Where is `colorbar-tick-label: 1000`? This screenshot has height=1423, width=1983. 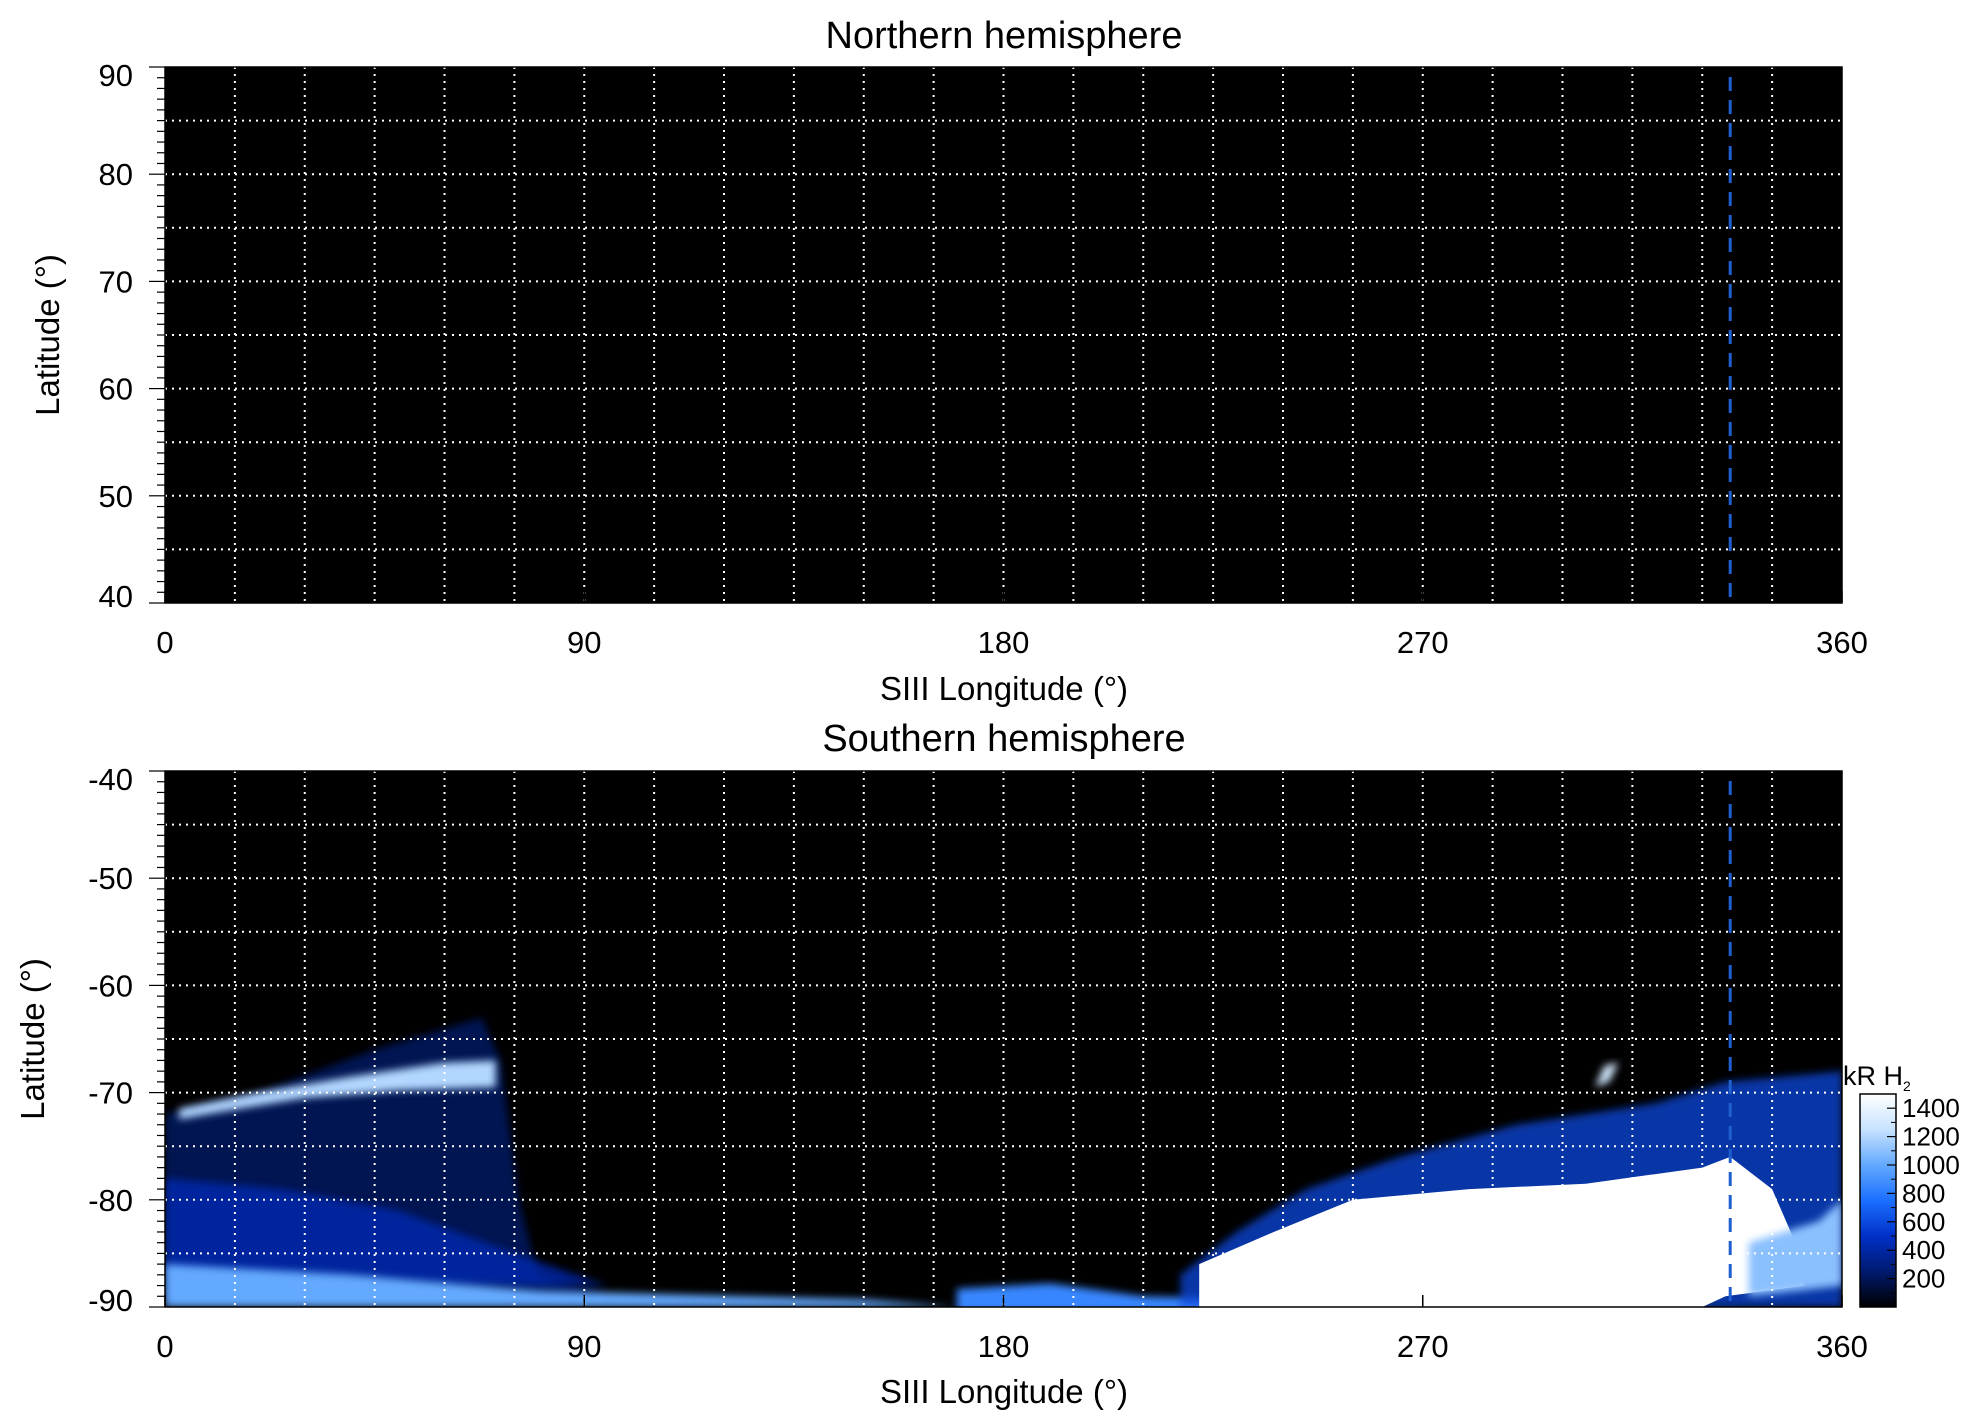 colorbar-tick-label: 1000 is located at coordinates (1931, 1165).